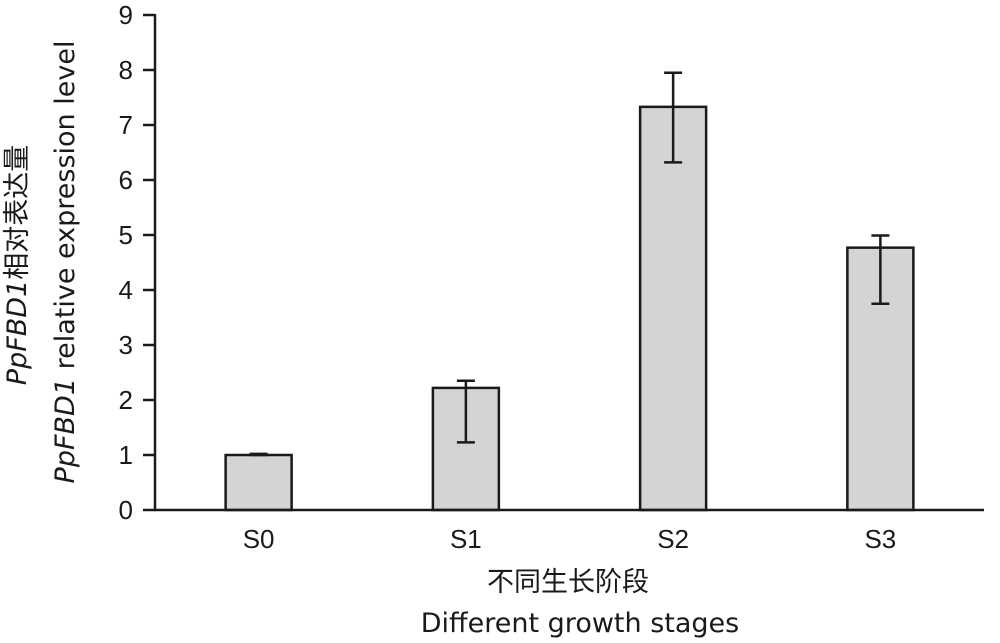 The height and width of the screenshot is (643, 1000). Describe the element at coordinates (126, 400) in the screenshot. I see `y-tick-label-2: 2` at that location.